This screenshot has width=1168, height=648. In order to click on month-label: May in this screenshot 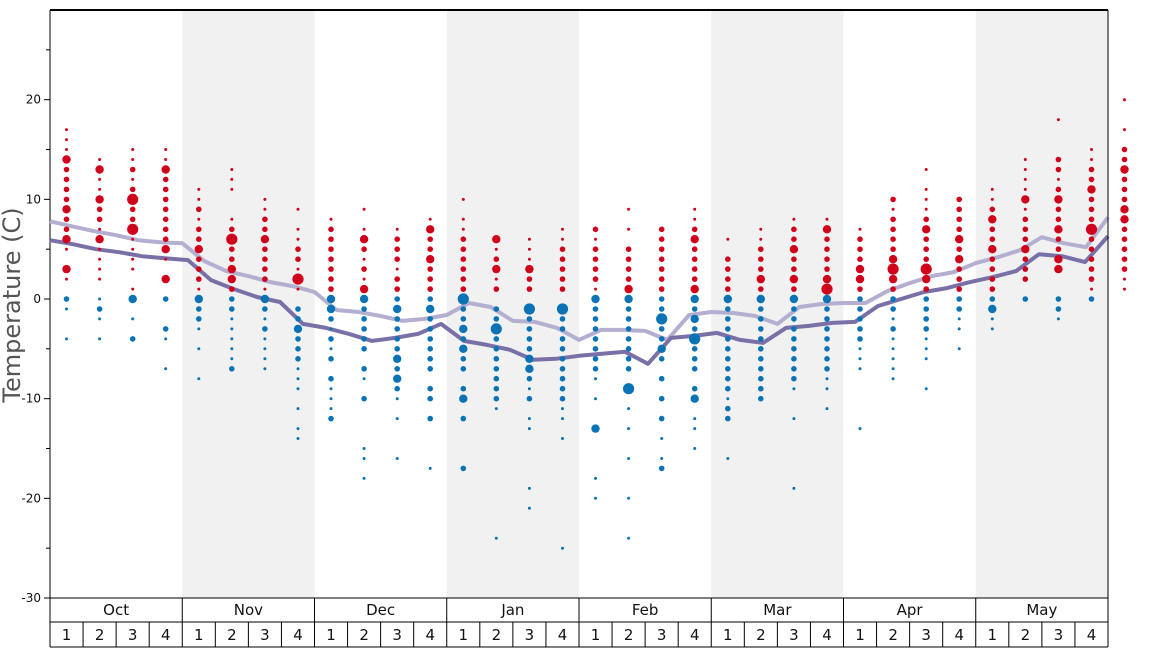, I will do `click(1041, 610)`.